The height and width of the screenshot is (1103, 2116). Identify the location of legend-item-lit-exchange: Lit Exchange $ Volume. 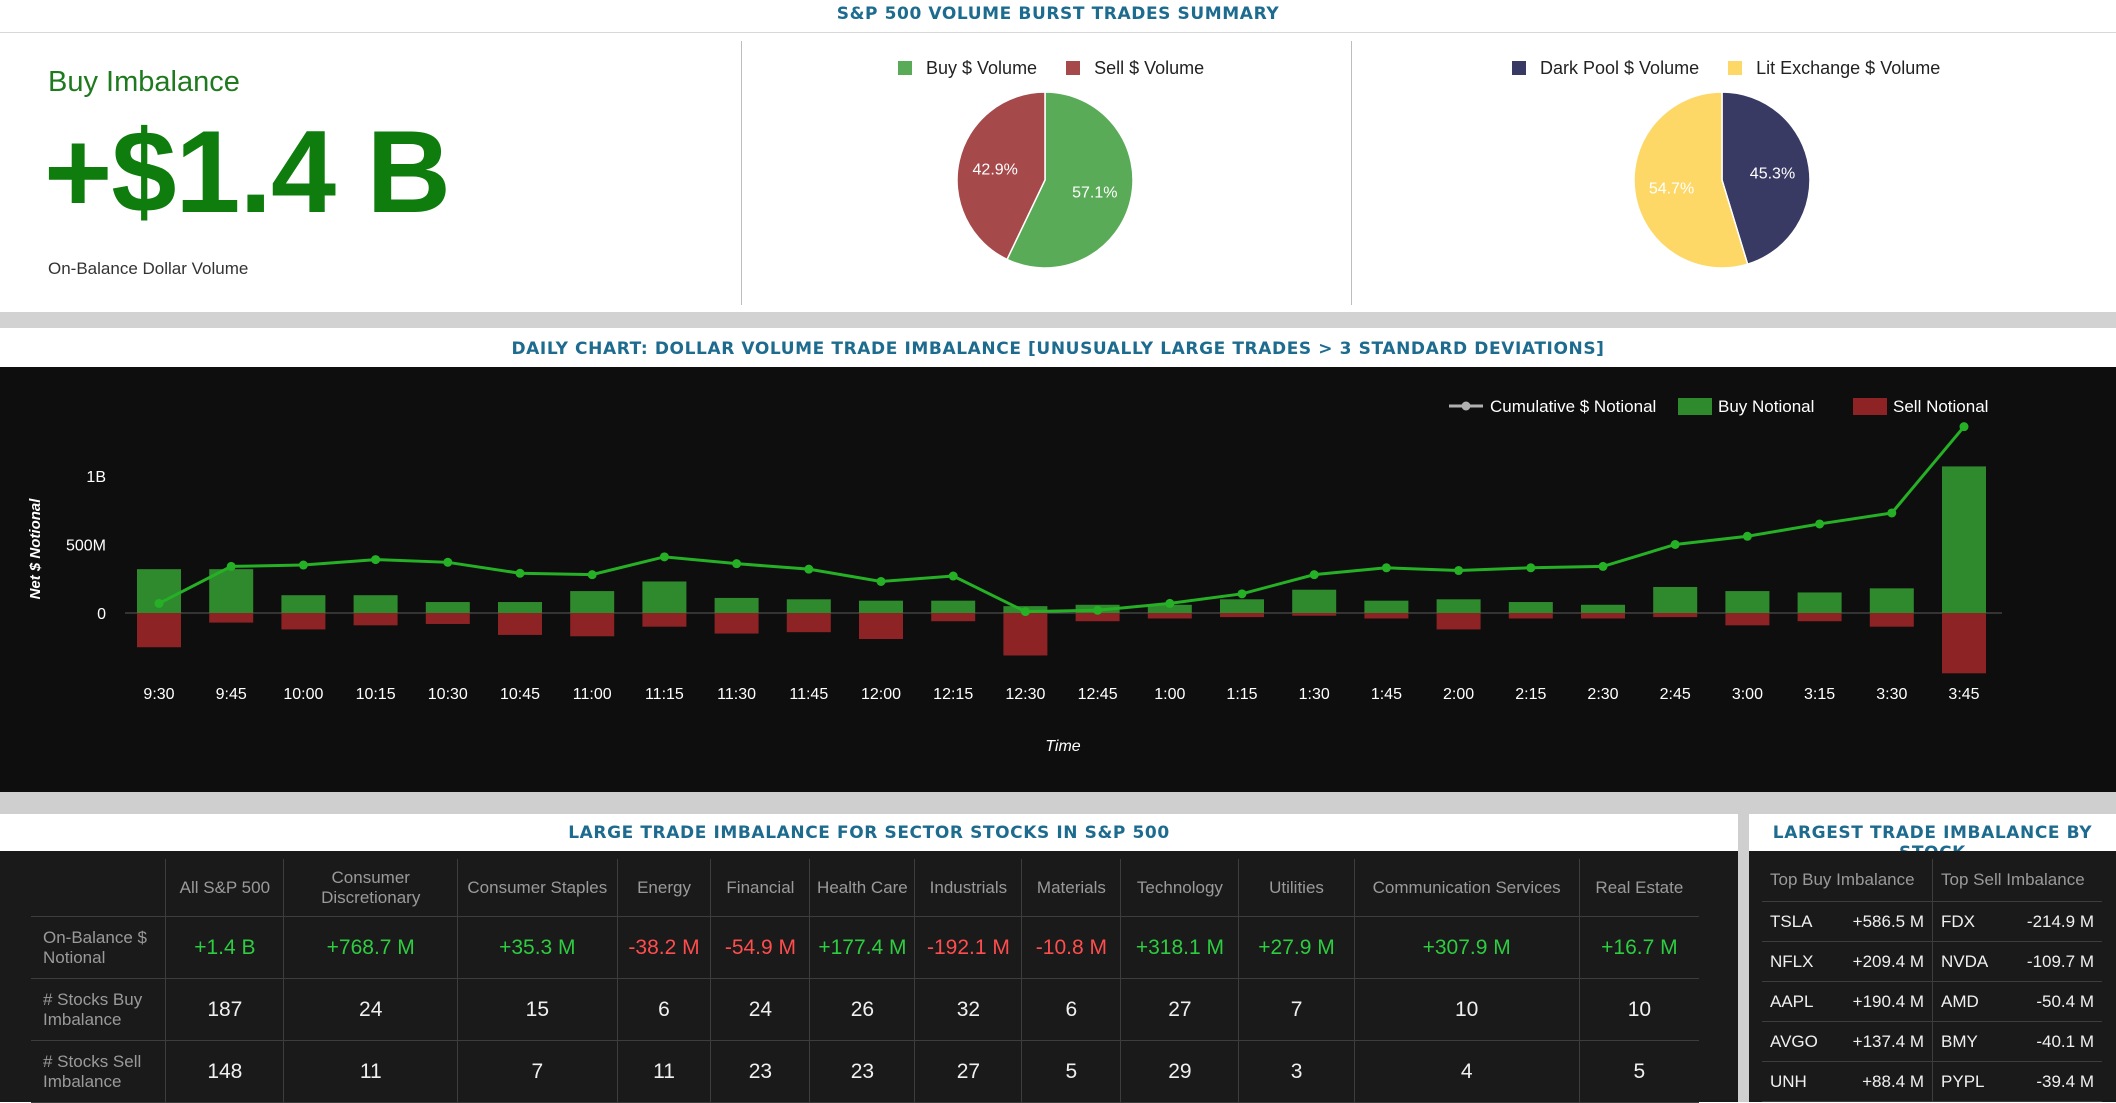
(1834, 68).